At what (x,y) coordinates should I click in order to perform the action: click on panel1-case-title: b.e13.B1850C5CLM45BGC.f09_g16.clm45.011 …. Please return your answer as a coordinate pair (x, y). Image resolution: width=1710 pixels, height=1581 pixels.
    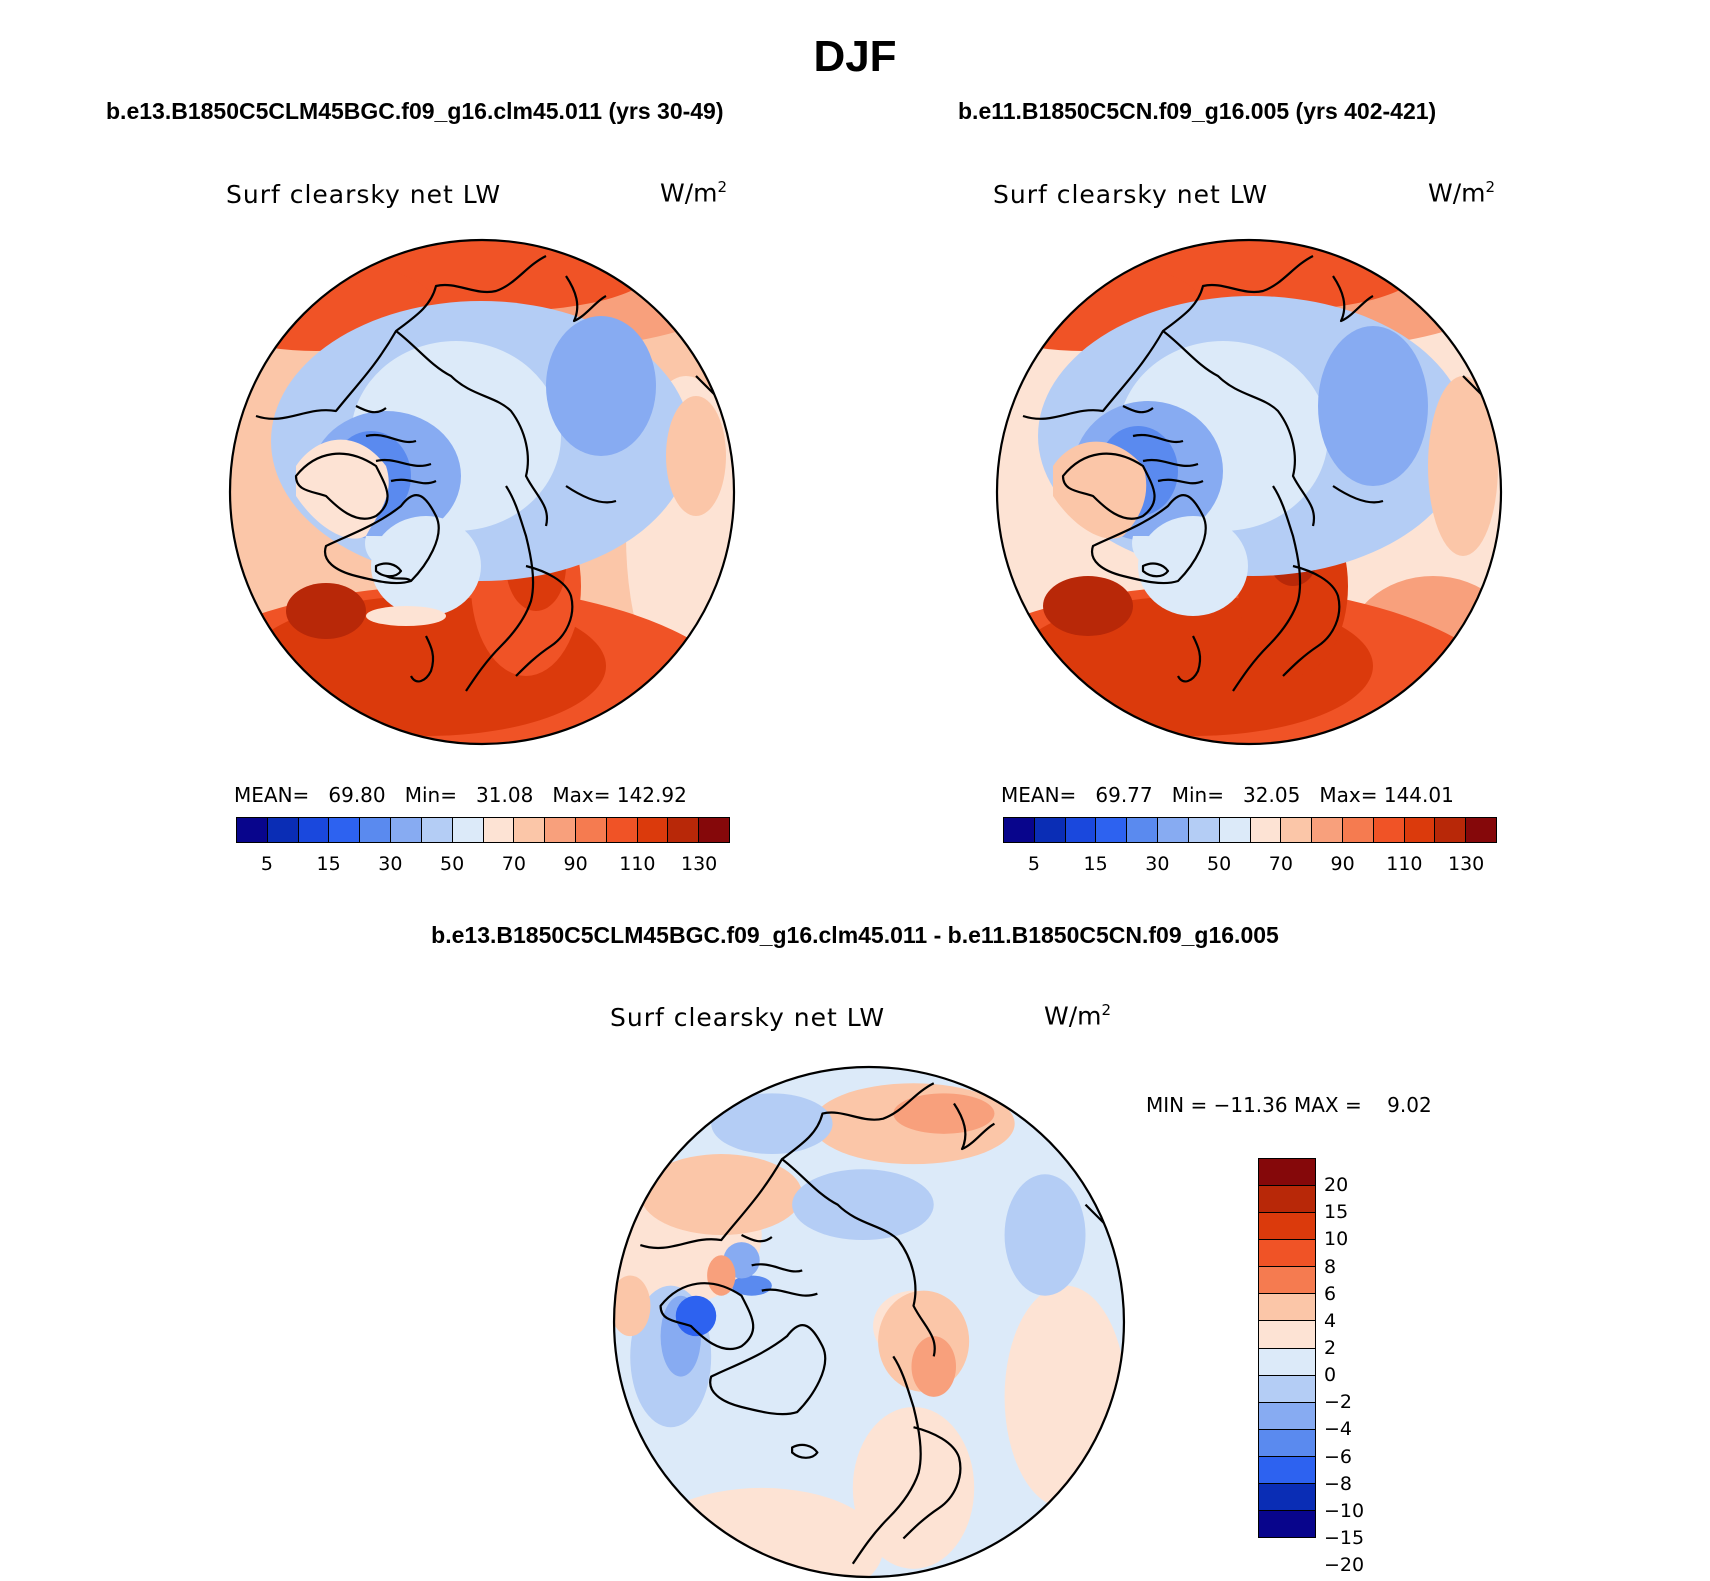
    Looking at the image, I should click on (415, 111).